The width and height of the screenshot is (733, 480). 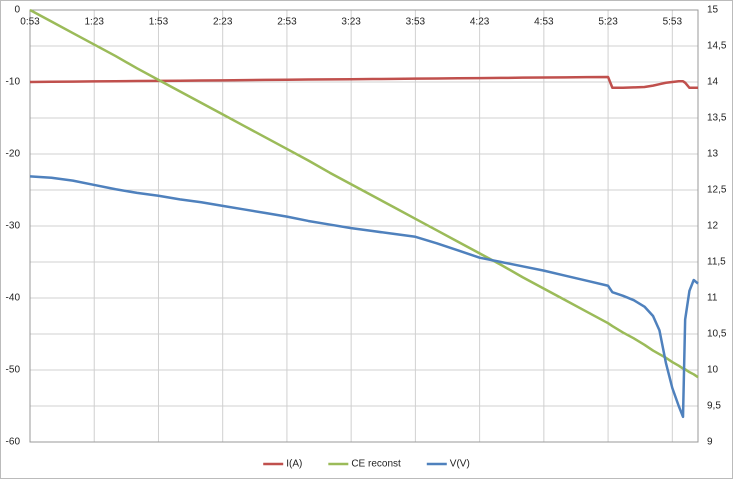 What do you see at coordinates (712, 298) in the screenshot?
I see `y2-tick-label: 11` at bounding box center [712, 298].